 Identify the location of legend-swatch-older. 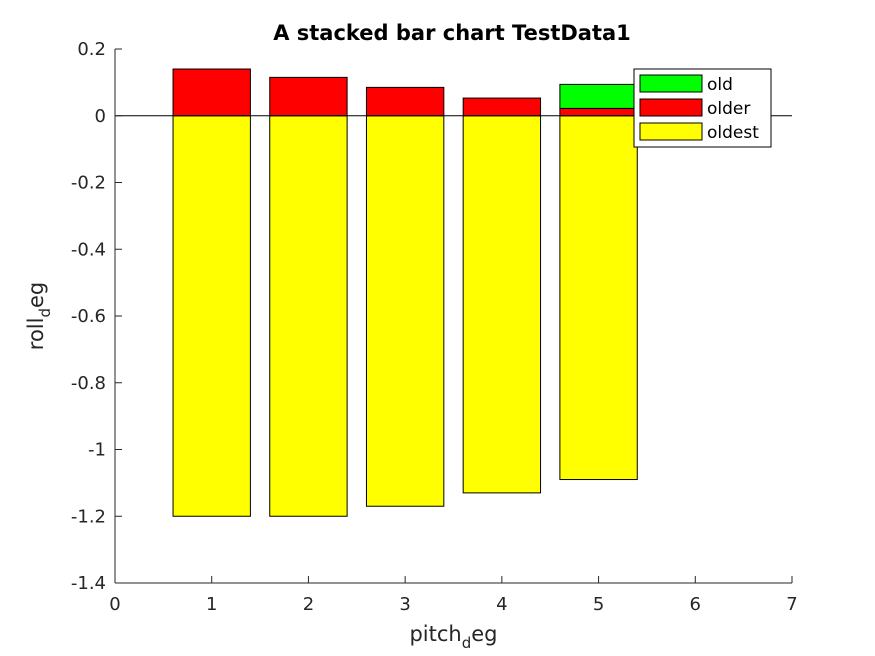
(671, 107).